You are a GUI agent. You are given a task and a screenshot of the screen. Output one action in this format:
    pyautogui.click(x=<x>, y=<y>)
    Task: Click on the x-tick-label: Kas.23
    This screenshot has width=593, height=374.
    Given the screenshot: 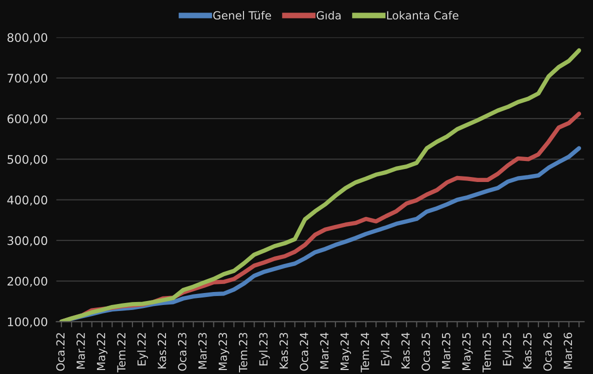 What is the action you would take?
    pyautogui.click(x=284, y=350)
    